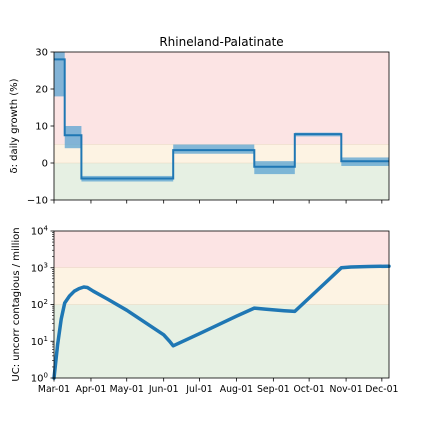 Image resolution: width=432 pixels, height=432 pixels. Describe the element at coordinates (236, 389) in the screenshot. I see `x-tick-label: Aug-01` at that location.